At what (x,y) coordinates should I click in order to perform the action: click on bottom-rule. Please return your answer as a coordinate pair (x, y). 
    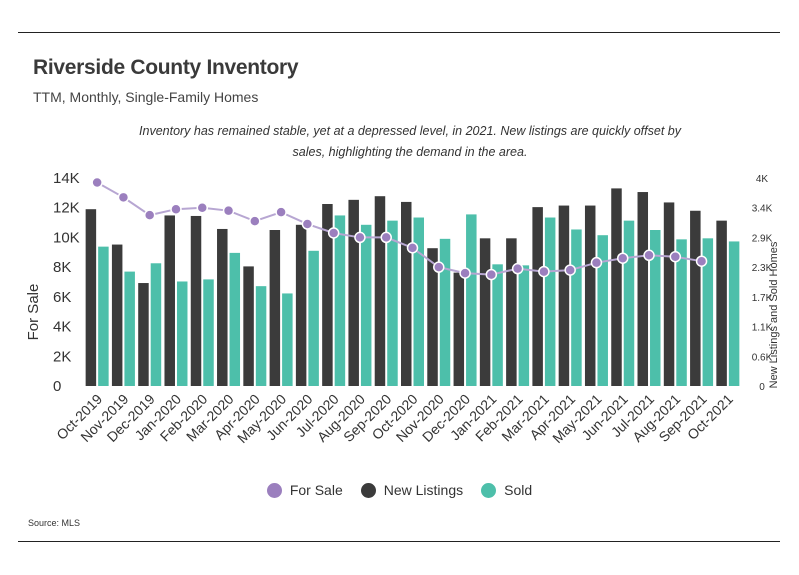
    Looking at the image, I should click on (399, 541).